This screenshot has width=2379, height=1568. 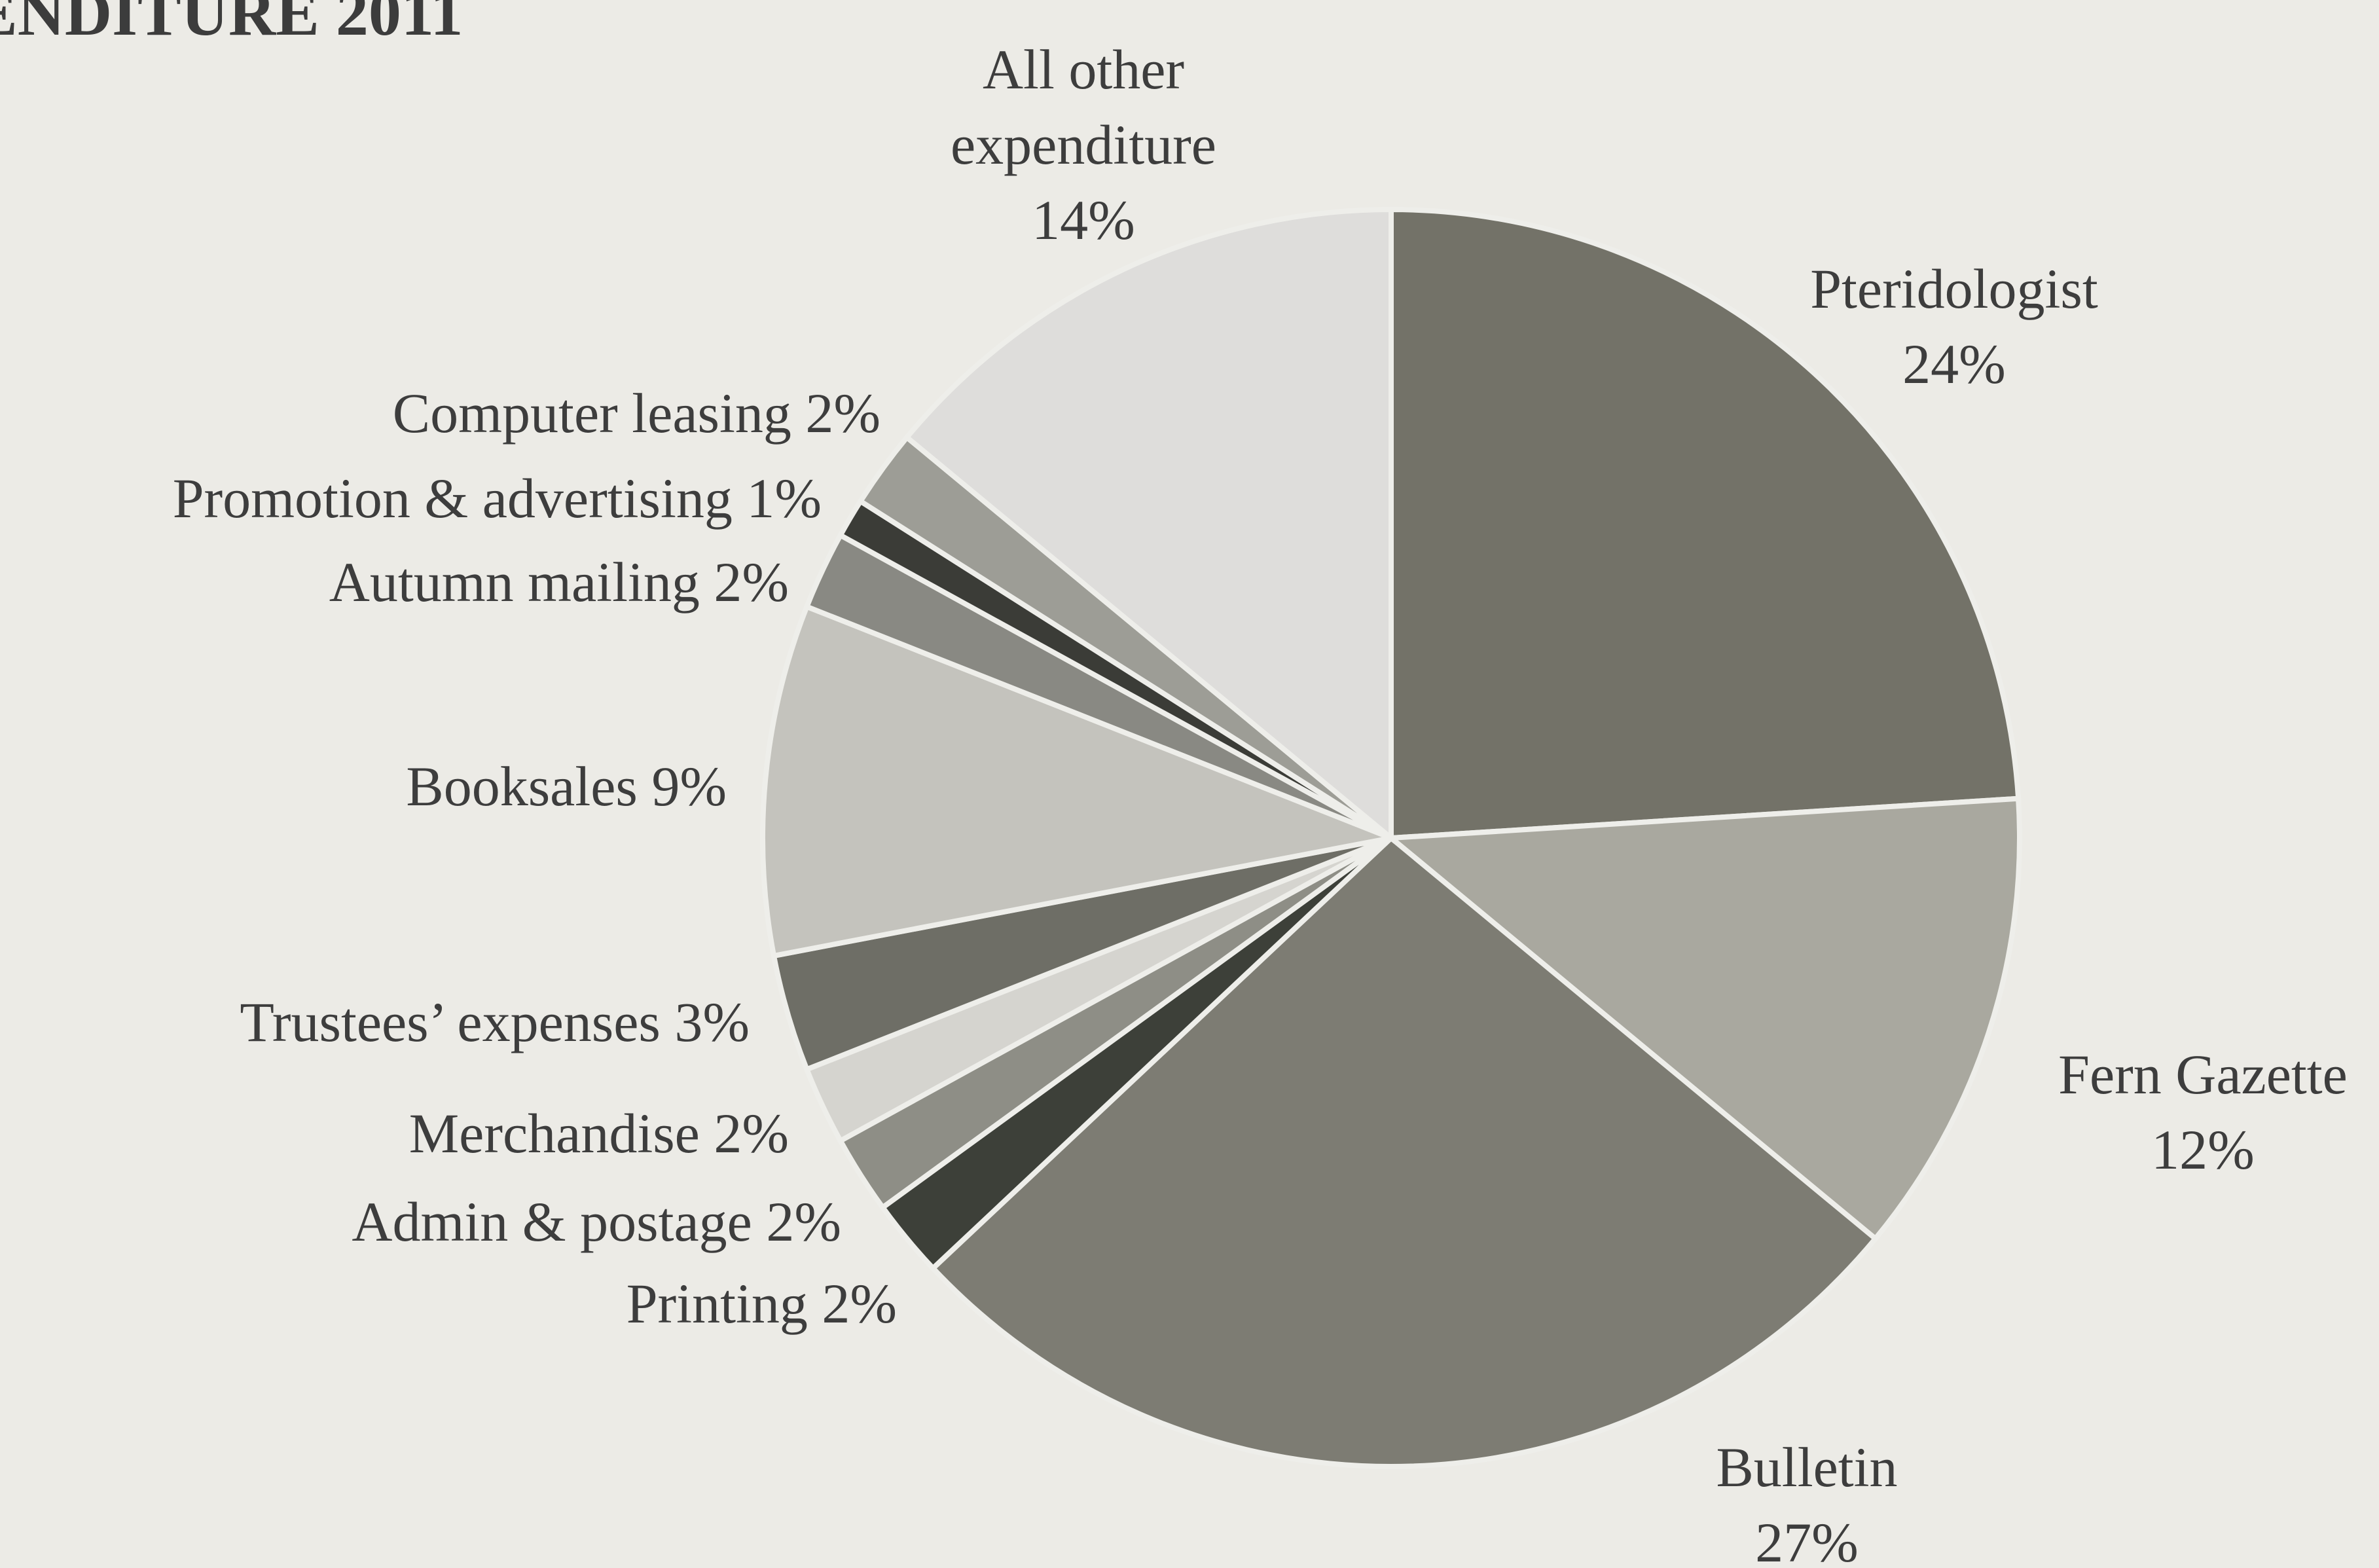 I want to click on slice-label-printing: Printing 2%, so click(x=762, y=1303).